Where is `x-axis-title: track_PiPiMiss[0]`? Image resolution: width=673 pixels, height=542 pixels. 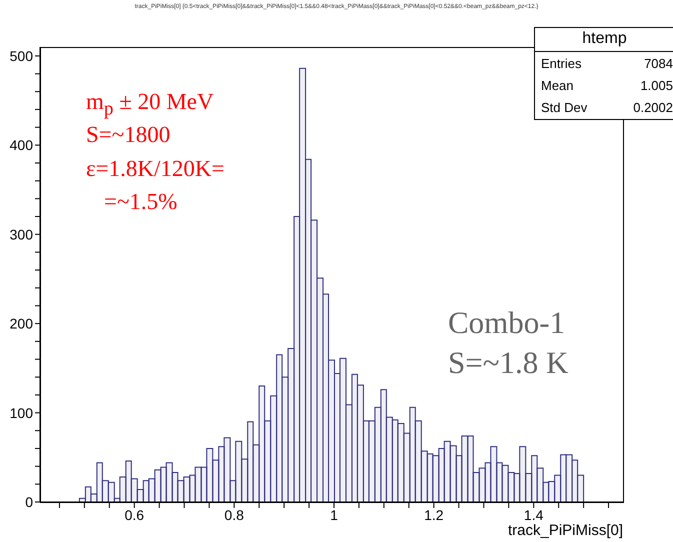 x-axis-title: track_PiPiMiss[0] is located at coordinates (565, 530).